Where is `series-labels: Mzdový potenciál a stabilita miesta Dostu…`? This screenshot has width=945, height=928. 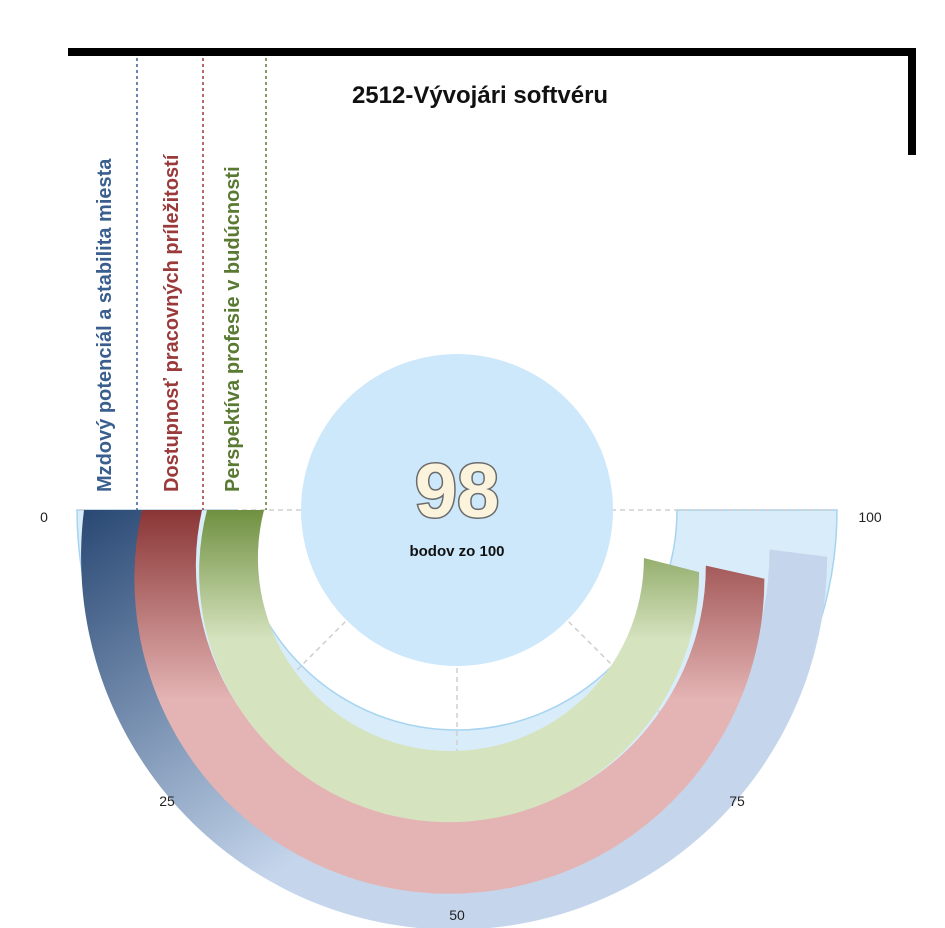 series-labels: Mzdový potenciál a stabilita miesta Dostu… is located at coordinates (169, 322).